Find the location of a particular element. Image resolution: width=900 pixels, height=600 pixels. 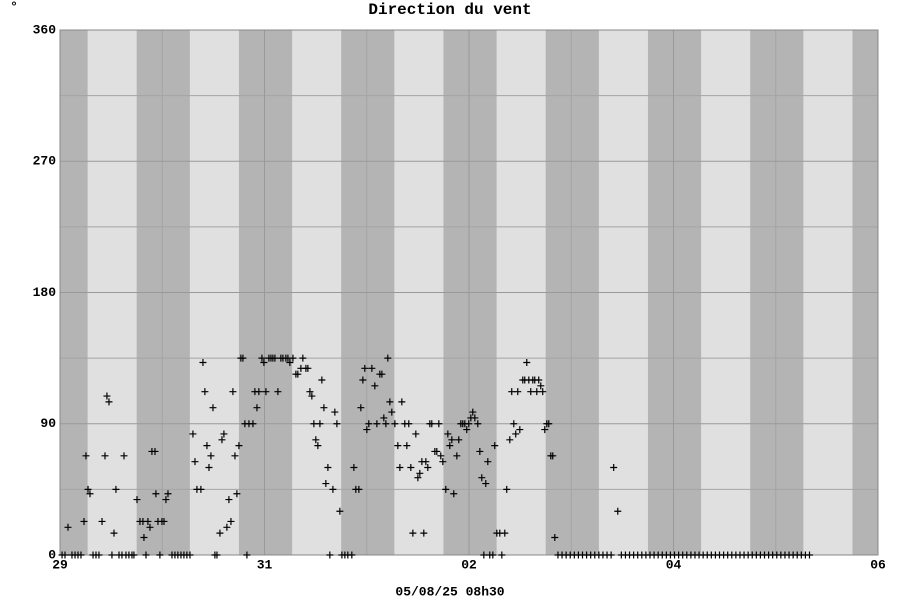

x-tick-label: 02 is located at coordinates (469, 564).